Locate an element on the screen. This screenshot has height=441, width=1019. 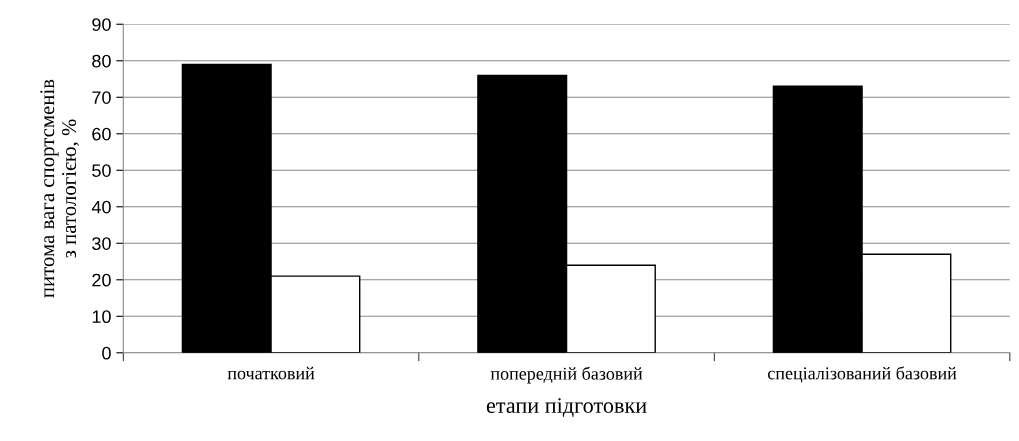
y-tick-label: 60 is located at coordinates (101, 134).